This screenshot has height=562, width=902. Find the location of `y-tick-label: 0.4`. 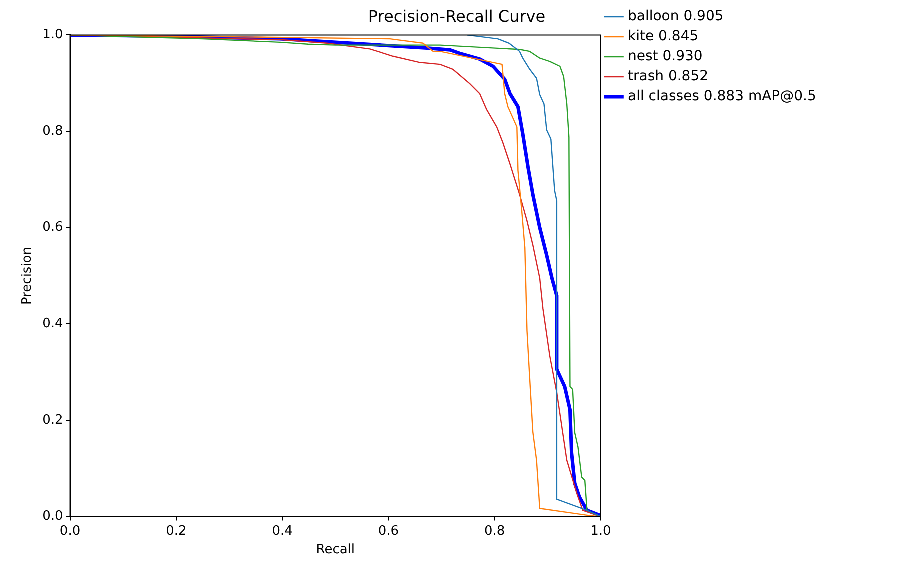

y-tick-label: 0.4 is located at coordinates (53, 324).